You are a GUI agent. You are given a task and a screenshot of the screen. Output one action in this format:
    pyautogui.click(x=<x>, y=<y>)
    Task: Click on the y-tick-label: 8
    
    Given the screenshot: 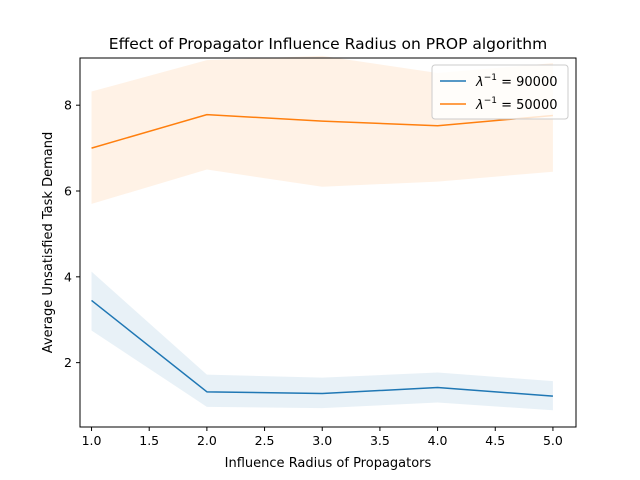 What is the action you would take?
    pyautogui.click(x=68, y=105)
    